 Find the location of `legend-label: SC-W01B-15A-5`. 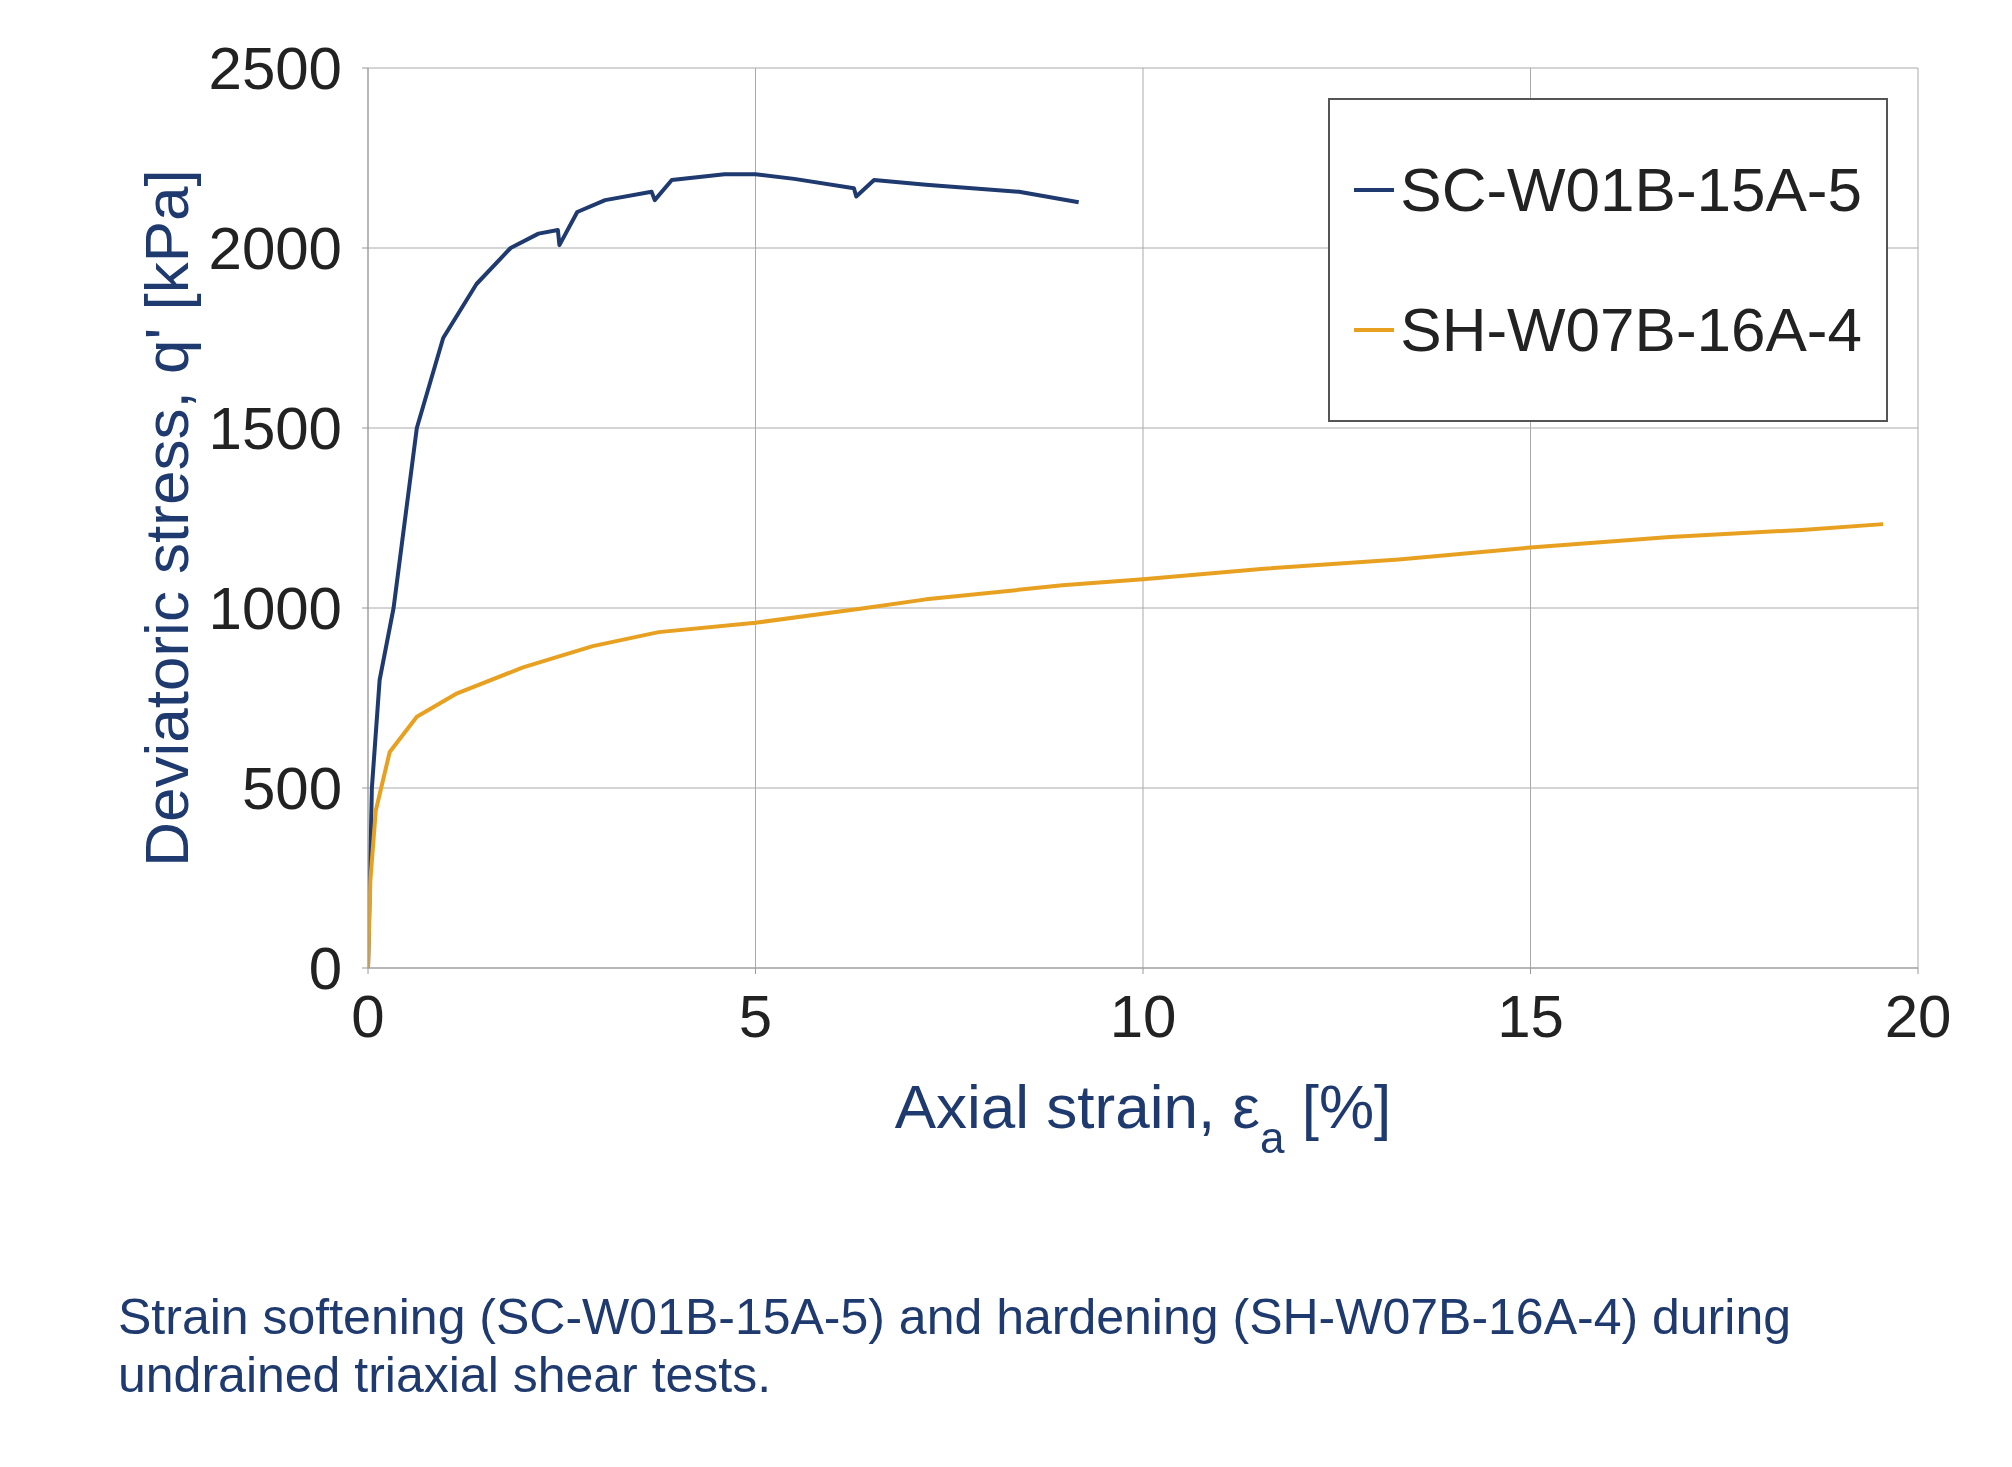

legend-label: SC-W01B-15A-5 is located at coordinates (1631, 190).